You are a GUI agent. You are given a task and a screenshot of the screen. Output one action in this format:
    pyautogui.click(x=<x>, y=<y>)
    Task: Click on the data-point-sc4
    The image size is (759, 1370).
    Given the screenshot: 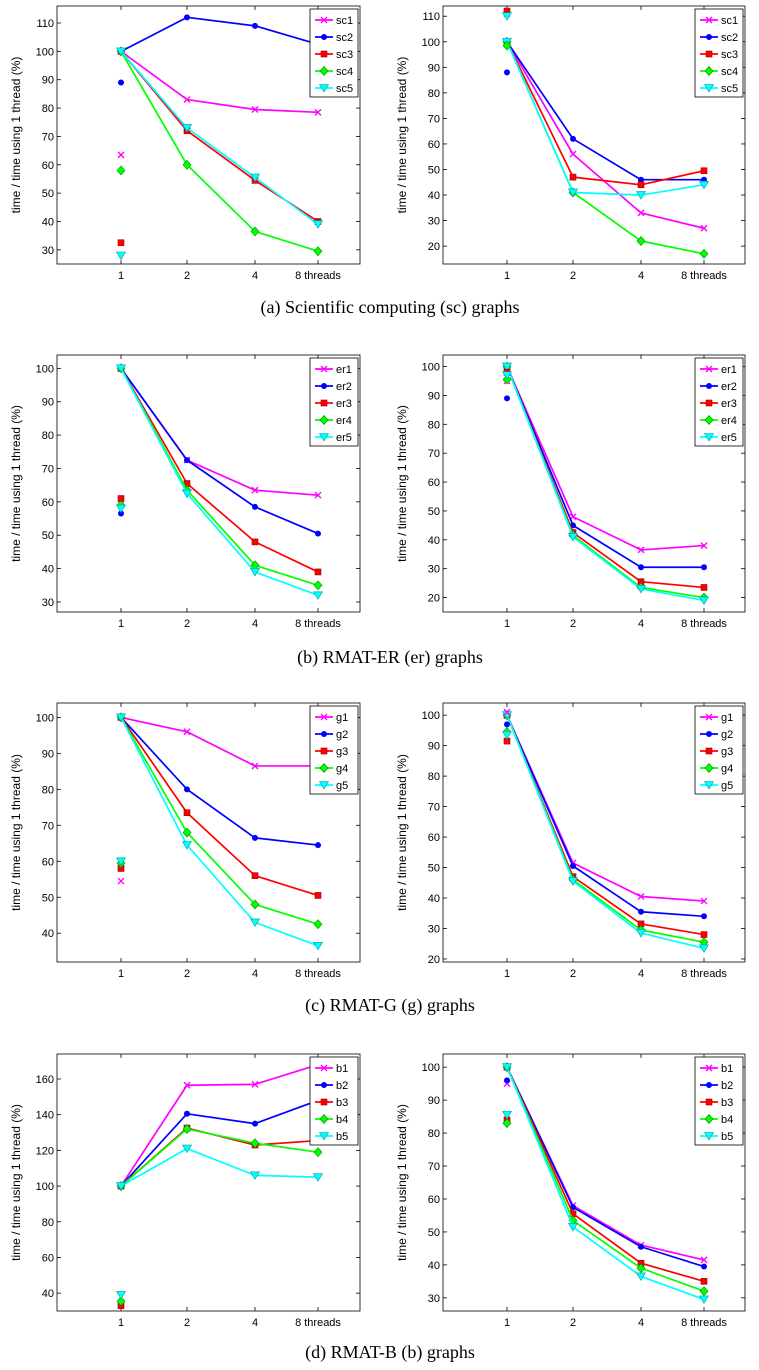 What is the action you would take?
    pyautogui.click(x=255, y=231)
    